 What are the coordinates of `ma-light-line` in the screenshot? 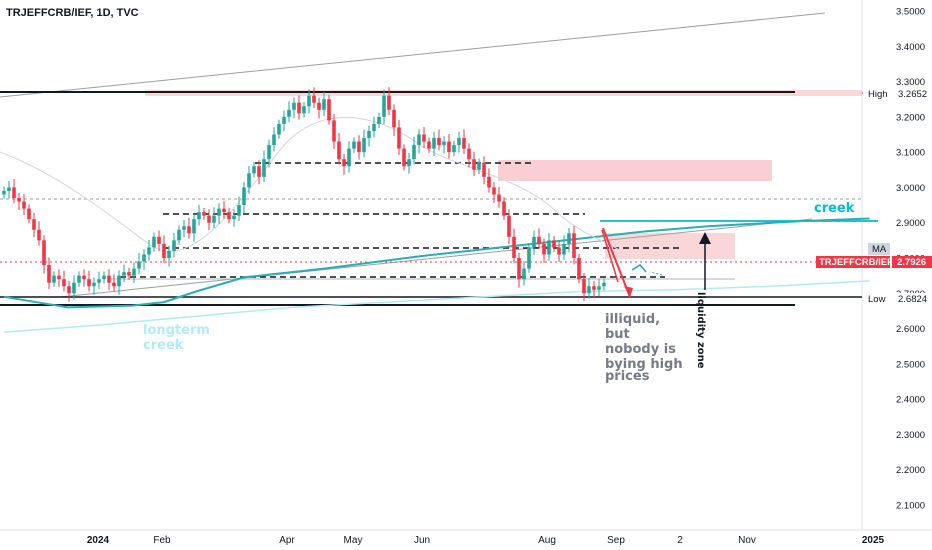 It's located at (436, 306).